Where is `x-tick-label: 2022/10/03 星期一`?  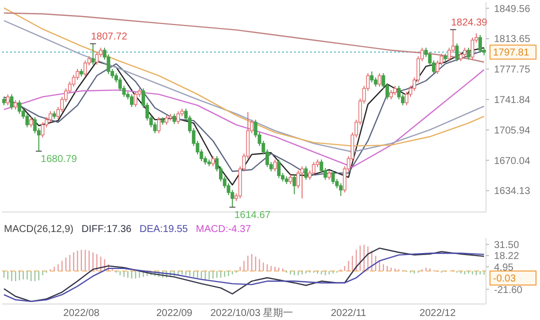
x-tick-label: 2022/10/03 星期一 is located at coordinates (252, 313).